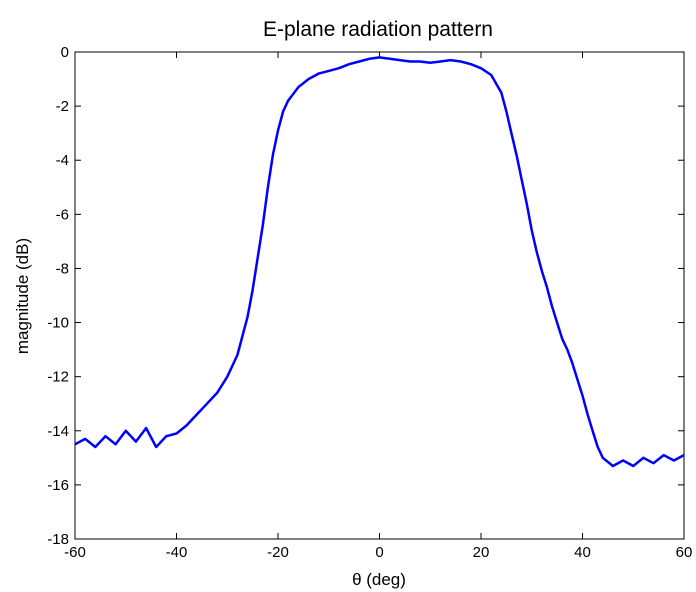 Image resolution: width=696 pixels, height=592 pixels. Describe the element at coordinates (684, 552) in the screenshot. I see `x-tick-label: 60` at that location.